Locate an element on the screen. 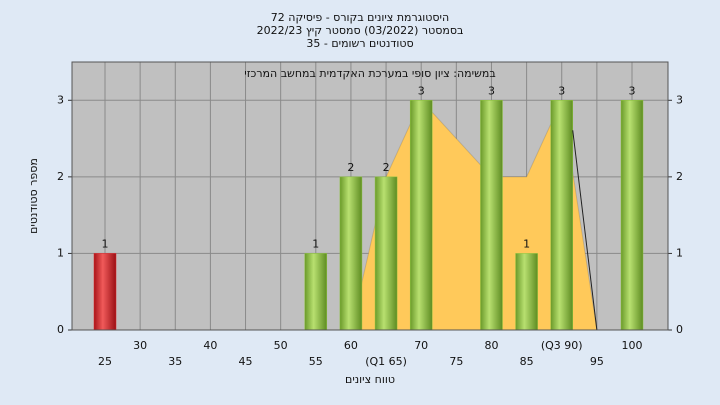  guide-line is located at coordinates (585, 230).